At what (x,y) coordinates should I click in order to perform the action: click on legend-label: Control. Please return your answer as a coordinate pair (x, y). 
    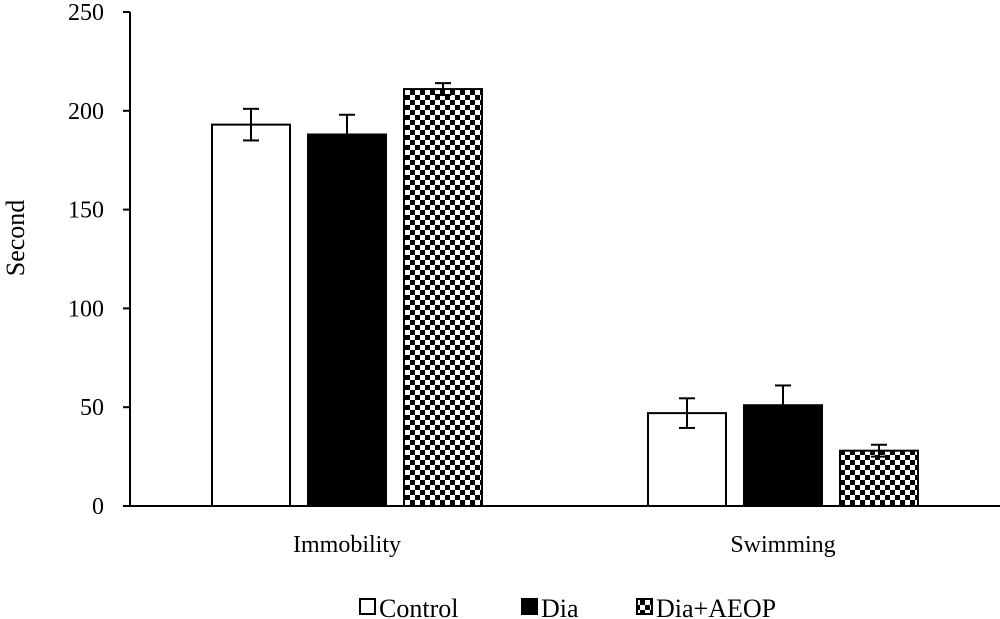
    Looking at the image, I should click on (418, 606).